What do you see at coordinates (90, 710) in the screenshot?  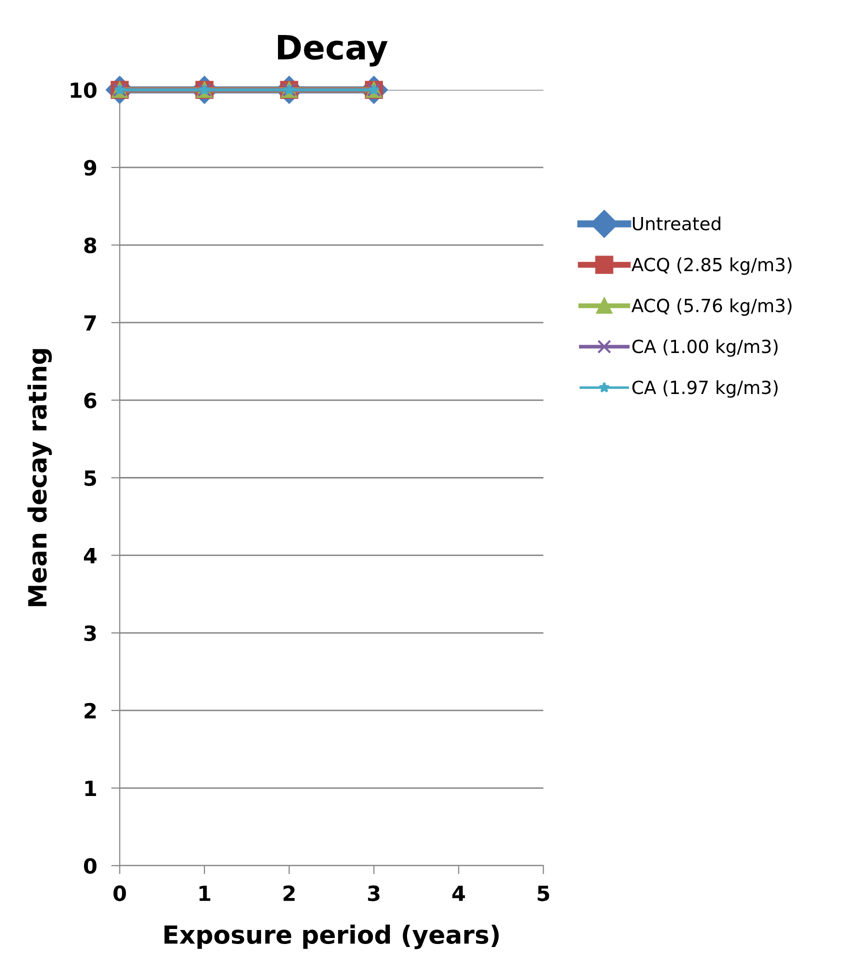 I see `y-tick-label: 2` at bounding box center [90, 710].